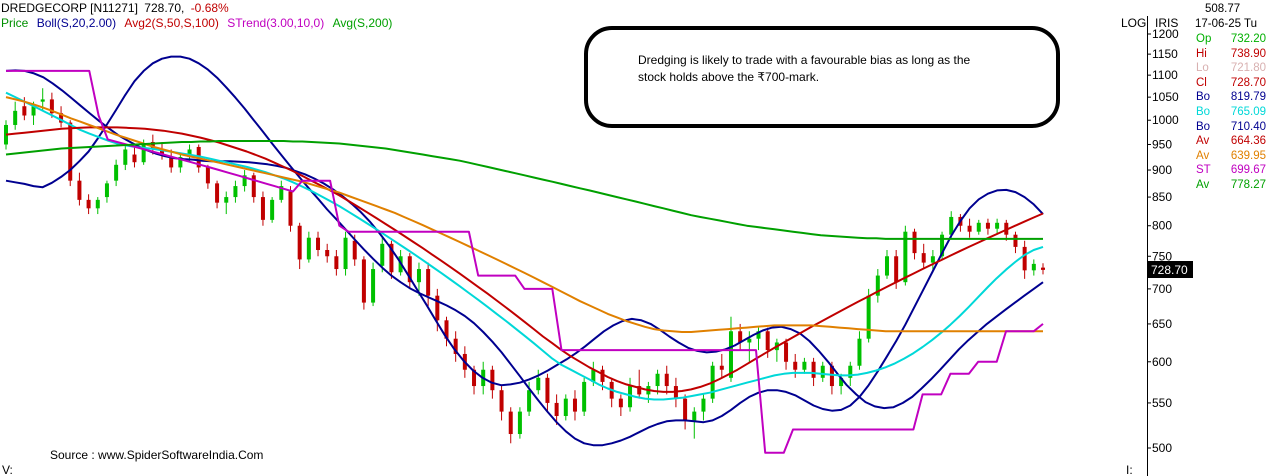  Describe the element at coordinates (1226, 24) in the screenshot. I see `date-label: 17-06-25 Tu` at that location.